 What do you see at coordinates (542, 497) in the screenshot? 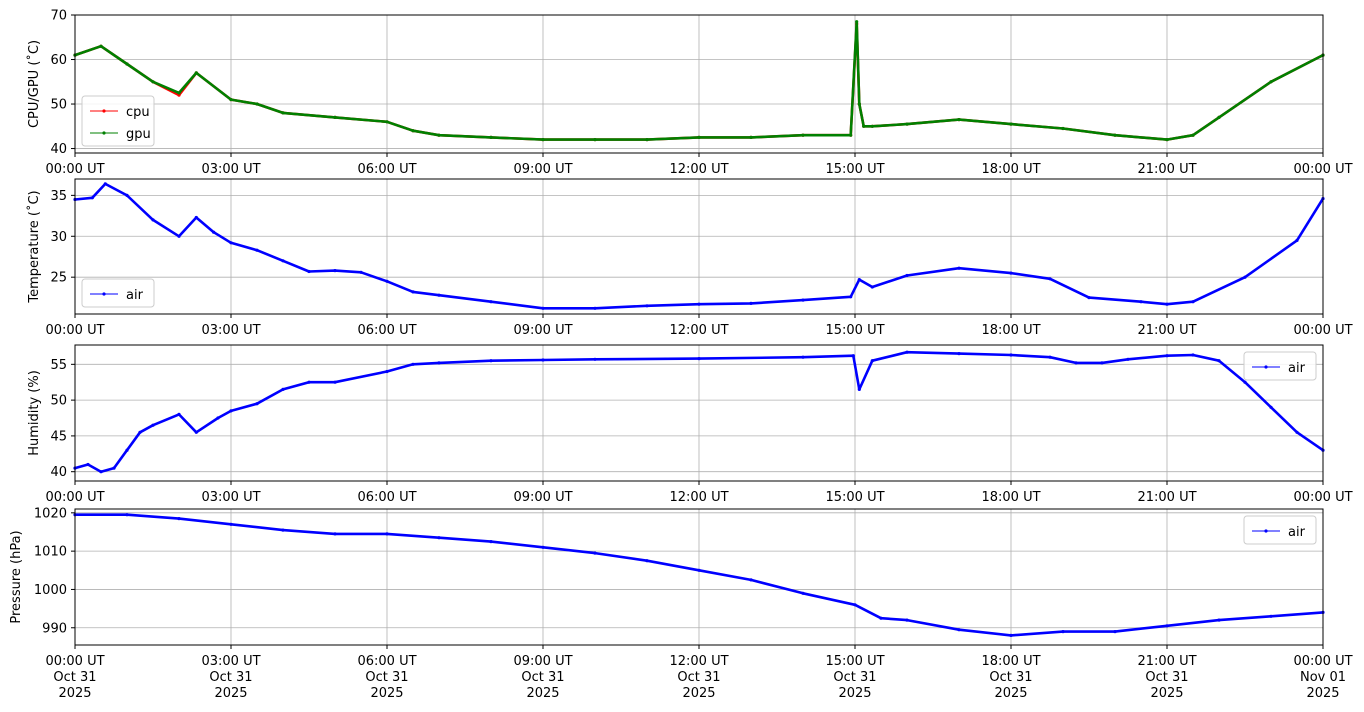
I see `x-tick-label: 09:00 UT` at bounding box center [542, 497].